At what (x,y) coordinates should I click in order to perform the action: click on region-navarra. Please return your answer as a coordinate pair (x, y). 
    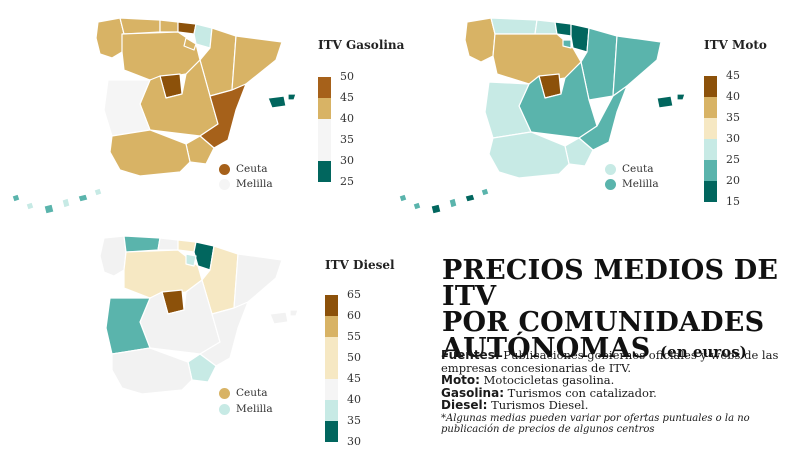
    Looking at the image, I should click on (203, 36).